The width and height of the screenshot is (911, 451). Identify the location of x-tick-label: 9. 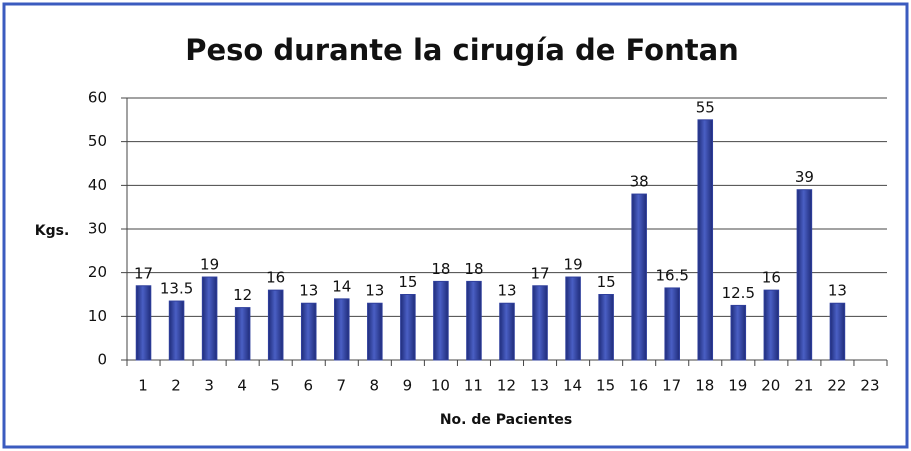
(408, 386).